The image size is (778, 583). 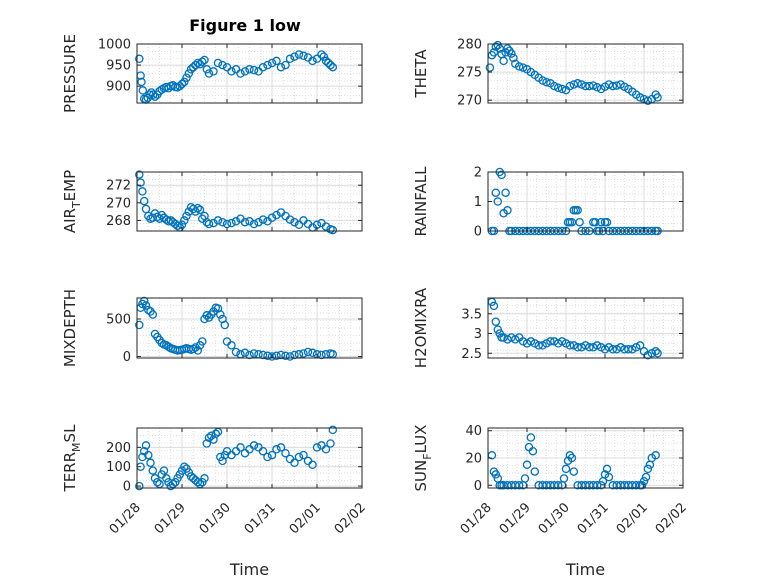 I want to click on subplot-6: 2.5 3 3.5 H2OMIXRA, so click(x=548, y=327).